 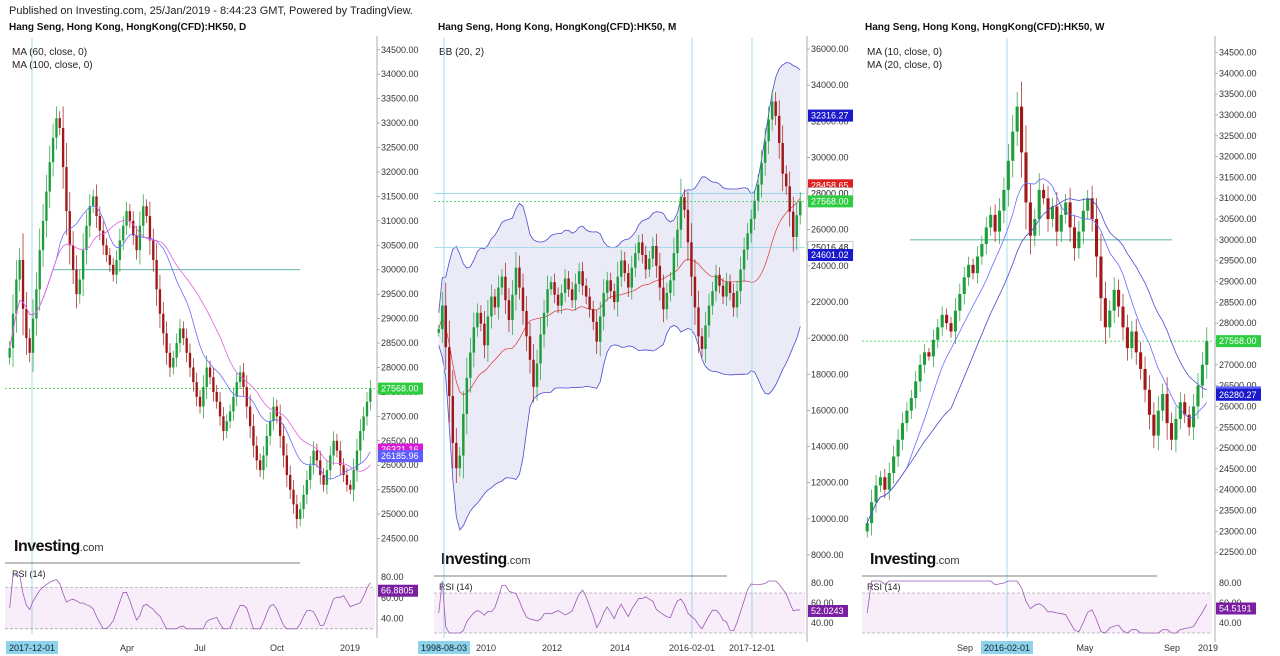 What do you see at coordinates (52, 65) in the screenshot?
I see `indicator-label: MA (100, close, 0)` at bounding box center [52, 65].